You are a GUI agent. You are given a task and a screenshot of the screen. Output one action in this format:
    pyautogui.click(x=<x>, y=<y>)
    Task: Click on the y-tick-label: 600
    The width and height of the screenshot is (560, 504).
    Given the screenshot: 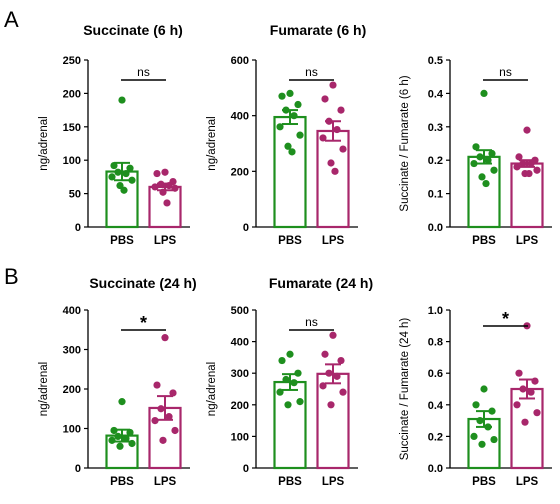 What is the action you would take?
    pyautogui.click(x=240, y=61)
    